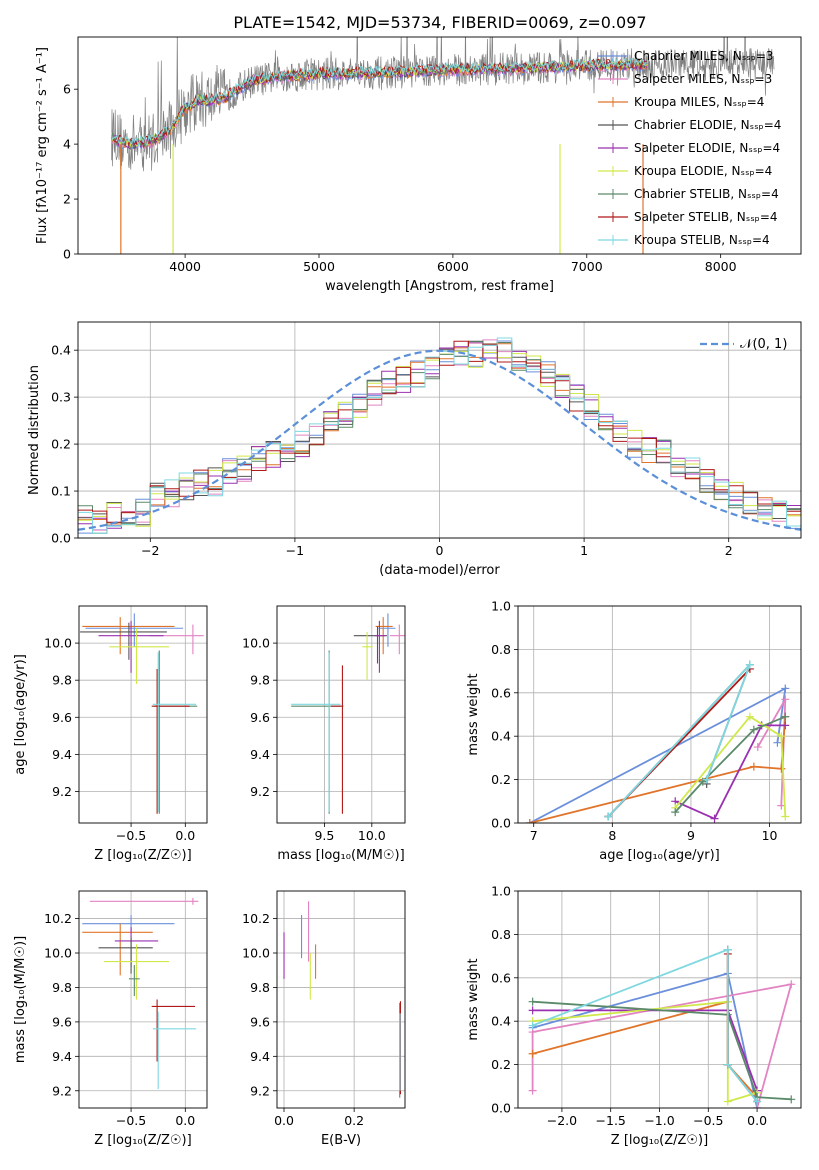 This screenshot has width=819, height=1170. Describe the element at coordinates (562, 1120) in the screenshot. I see `x-tick-label: −2.0` at that location.